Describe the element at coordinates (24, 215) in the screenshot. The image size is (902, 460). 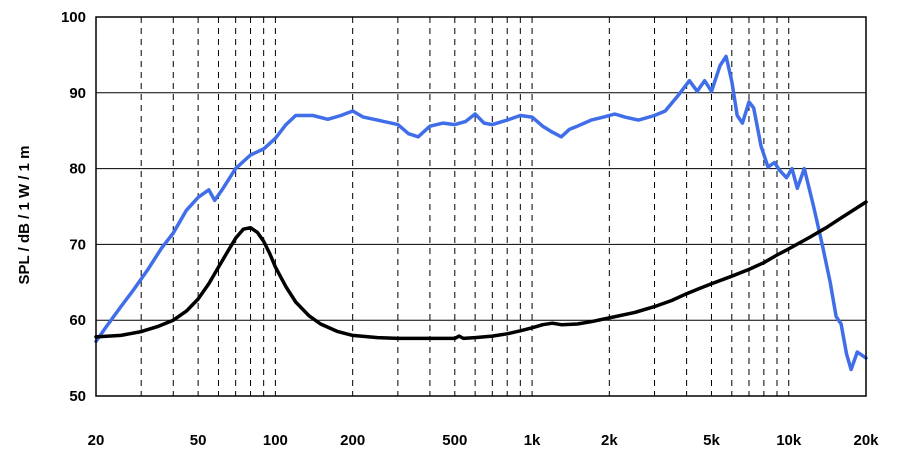
I see `y-axis-label: SPL / dB / 1 W / 1 m` at that location.